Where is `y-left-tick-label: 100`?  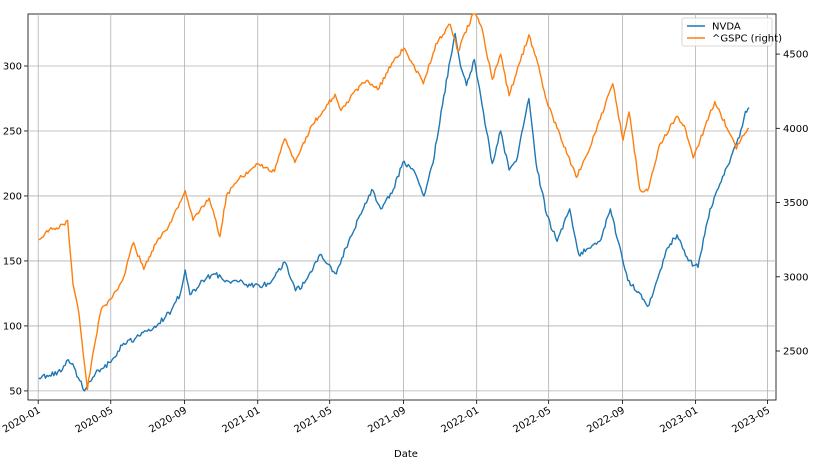
y-left-tick-label: 100 is located at coordinates (12, 326).